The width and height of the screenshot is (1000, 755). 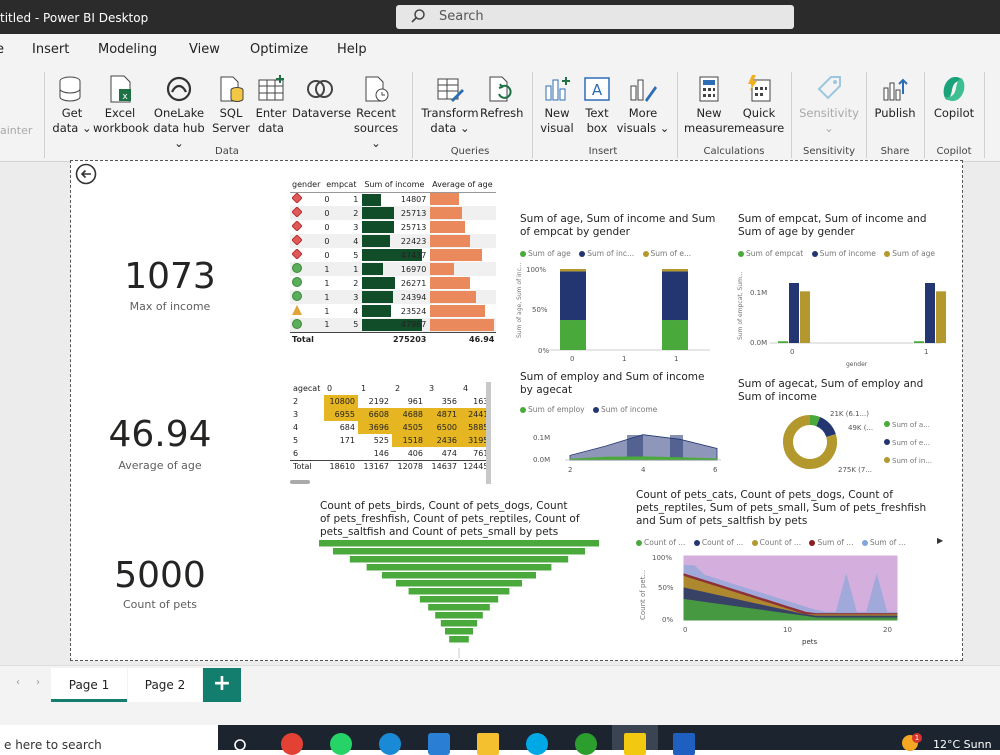 I want to click on col-4: 4, so click(x=466, y=388).